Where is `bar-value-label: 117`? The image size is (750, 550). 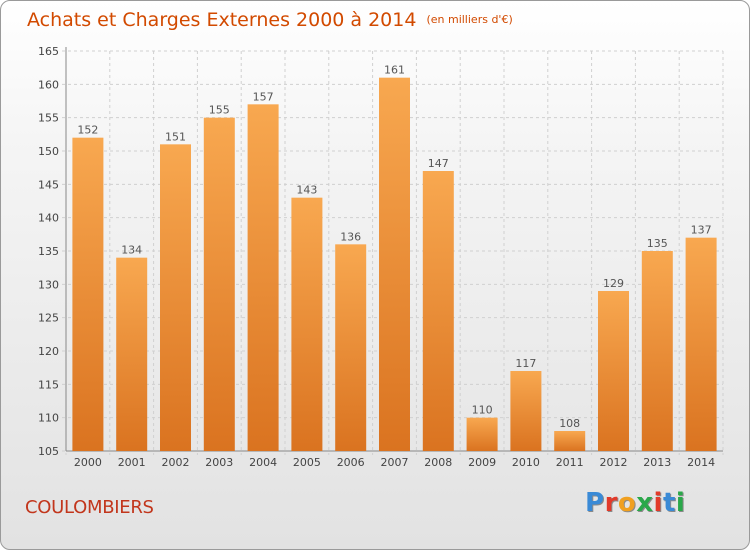 bar-value-label: 117 is located at coordinates (525, 363).